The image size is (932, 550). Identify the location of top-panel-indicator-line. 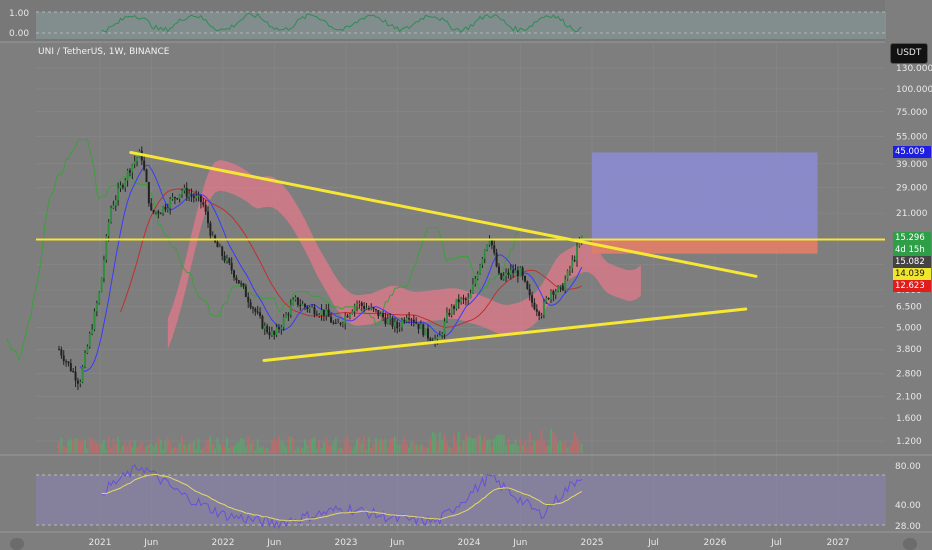
(342, 23).